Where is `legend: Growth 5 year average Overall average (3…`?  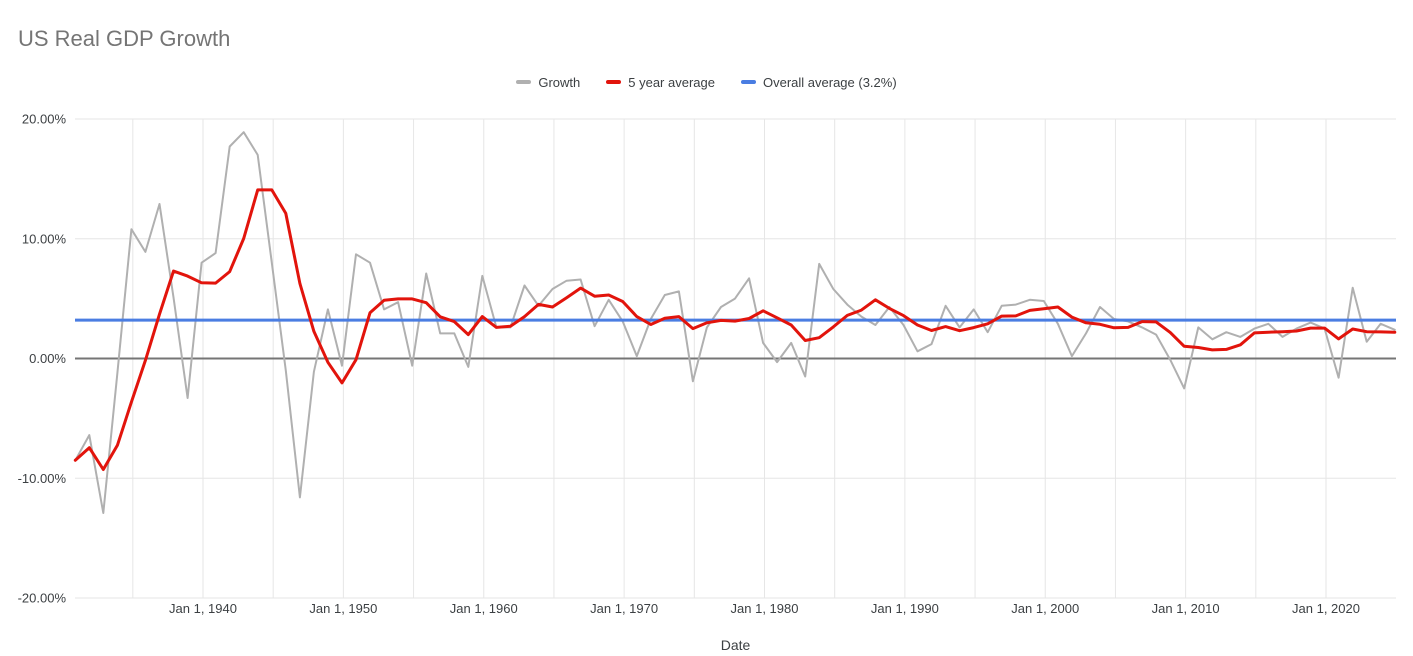 legend: Growth 5 year average Overall average (3… is located at coordinates (706, 82).